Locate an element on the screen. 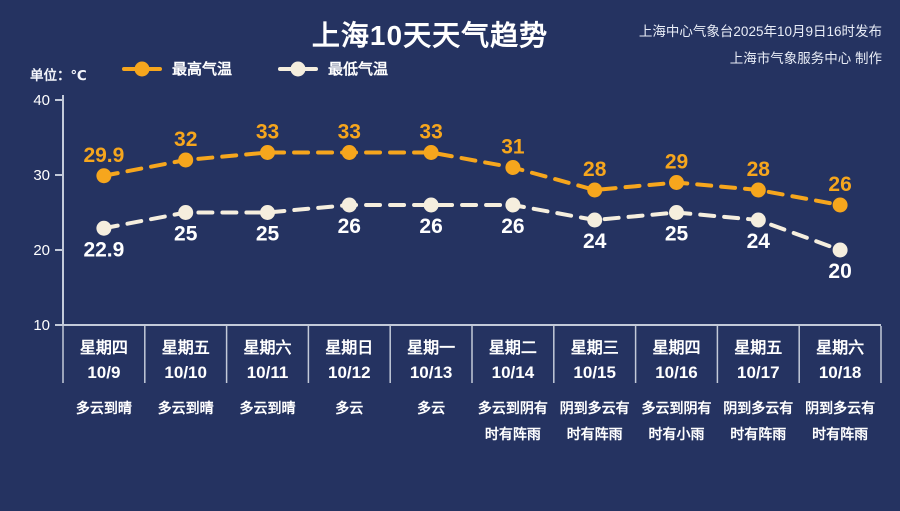  day-date-label: 10/17 is located at coordinates (758, 372).